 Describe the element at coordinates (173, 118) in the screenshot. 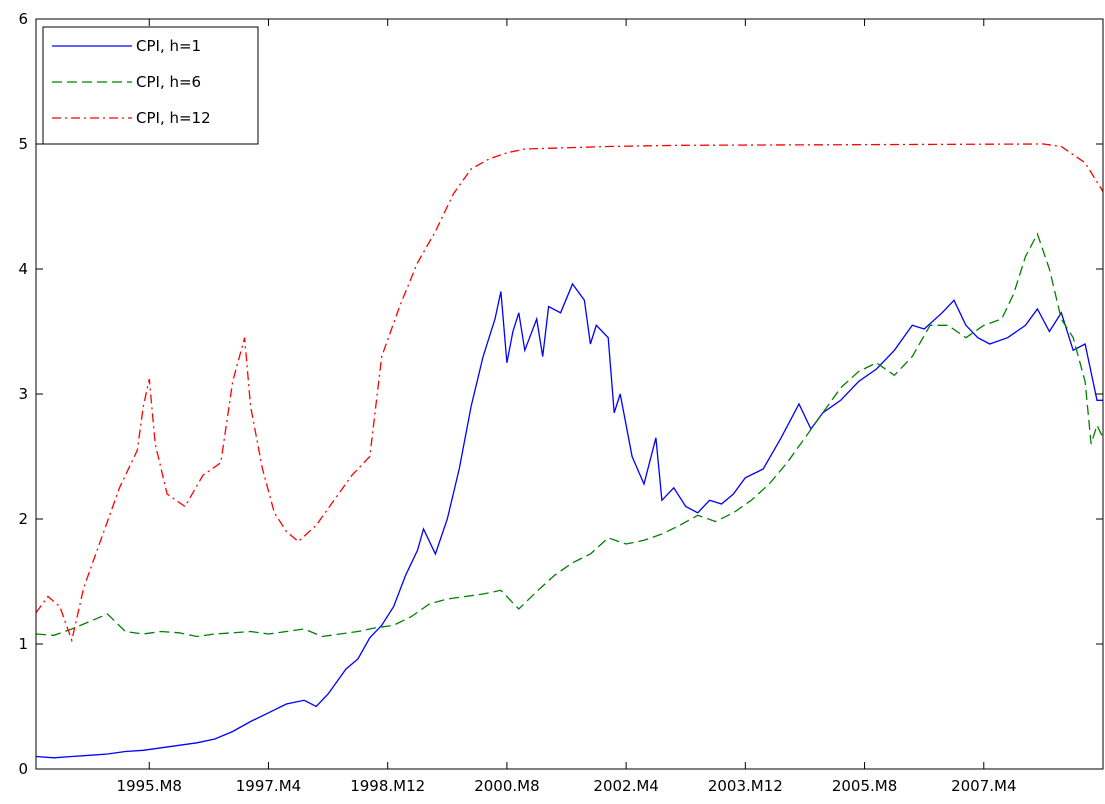

I see `legend-label-3: CPI, h=12` at that location.